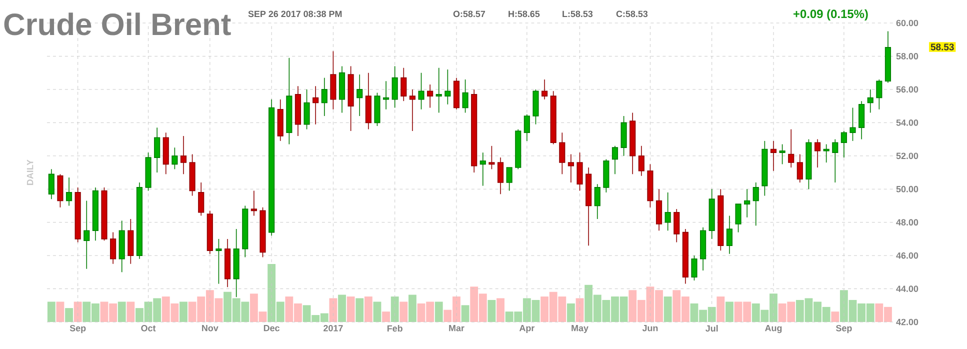 This screenshot has height=349, width=967. I want to click on chart-title: Crude Oil Brent, so click(117, 24).